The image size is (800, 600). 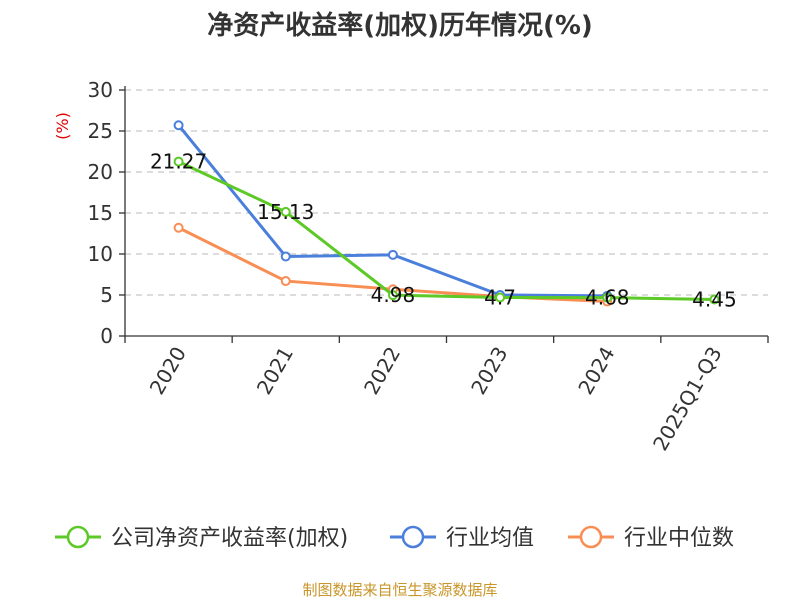 What do you see at coordinates (489, 371) in the screenshot?
I see `x-tick-label: 2023` at bounding box center [489, 371].